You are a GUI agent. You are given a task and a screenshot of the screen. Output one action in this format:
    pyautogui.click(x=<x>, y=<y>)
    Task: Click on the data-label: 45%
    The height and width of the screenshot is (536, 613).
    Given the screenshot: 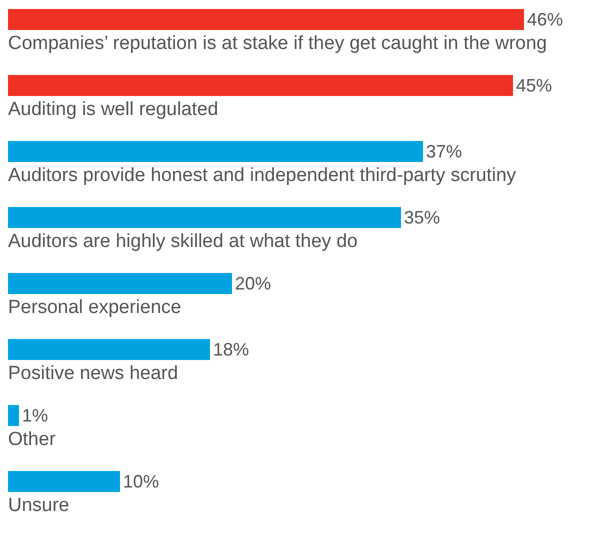 What is the action you would take?
    pyautogui.click(x=534, y=86)
    